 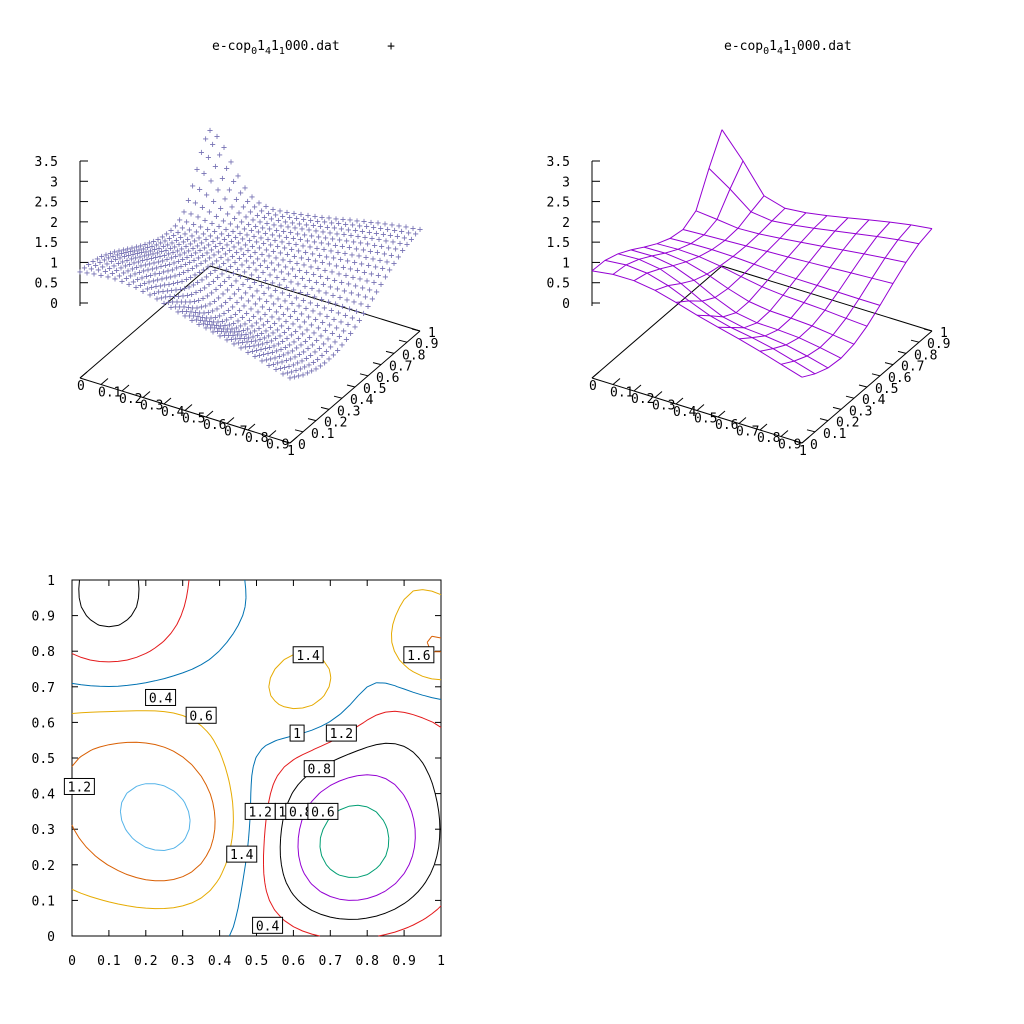 I want to click on y-tick-label: 0, so click(x=814, y=445).